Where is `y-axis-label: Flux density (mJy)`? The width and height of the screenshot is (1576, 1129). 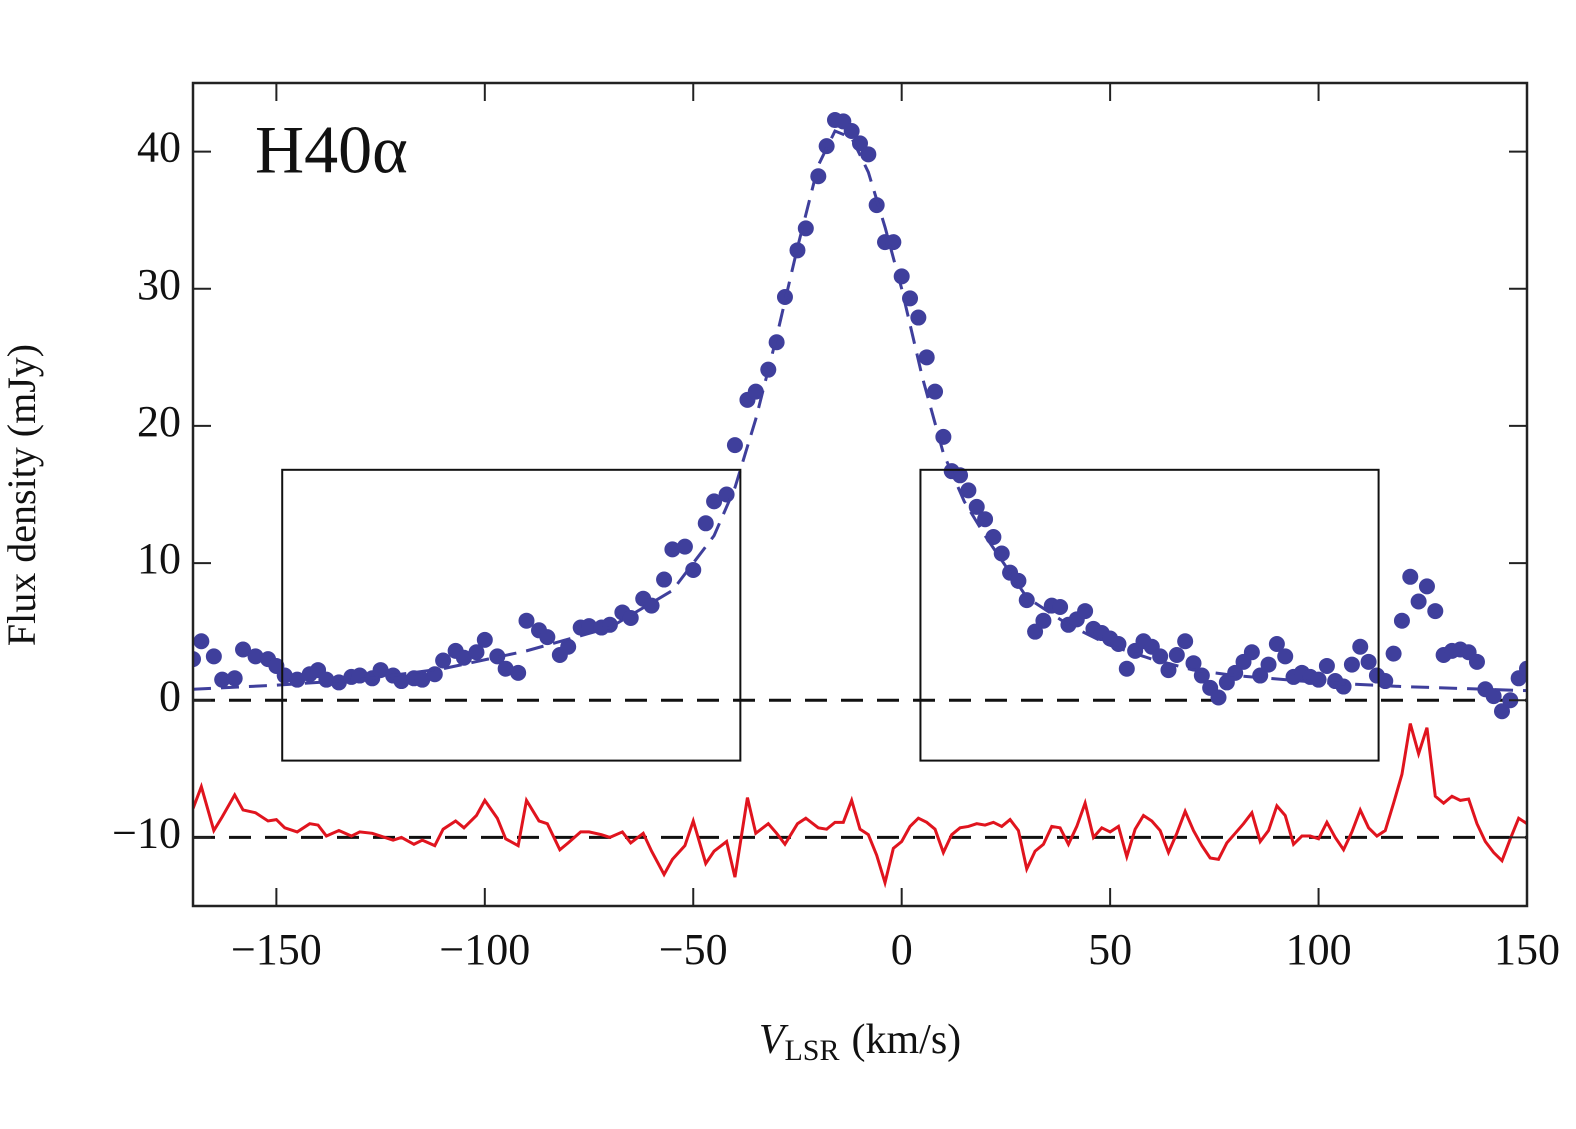 y-axis-label: Flux density (mJy) is located at coordinates (22, 495).